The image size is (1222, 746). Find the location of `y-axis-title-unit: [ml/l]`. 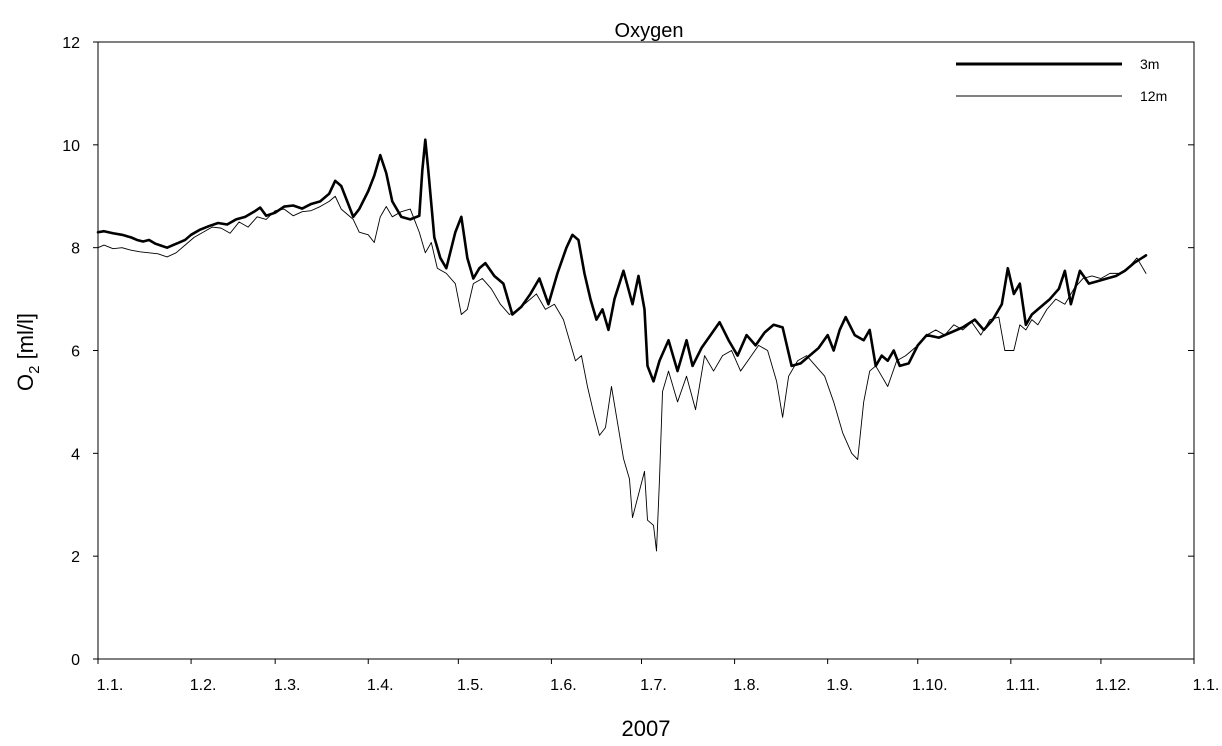

y-axis-title-unit: [ml/l] is located at coordinates (25, 339).